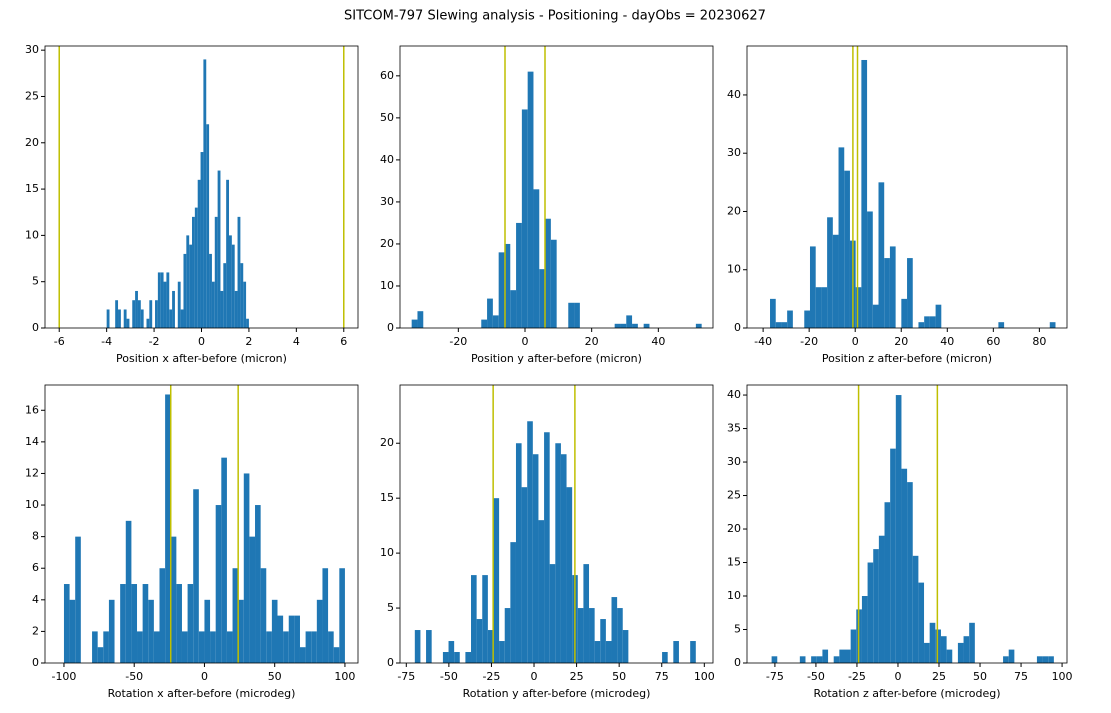  What do you see at coordinates (106, 341) in the screenshot?
I see `x-tick-label: -4` at bounding box center [106, 341].